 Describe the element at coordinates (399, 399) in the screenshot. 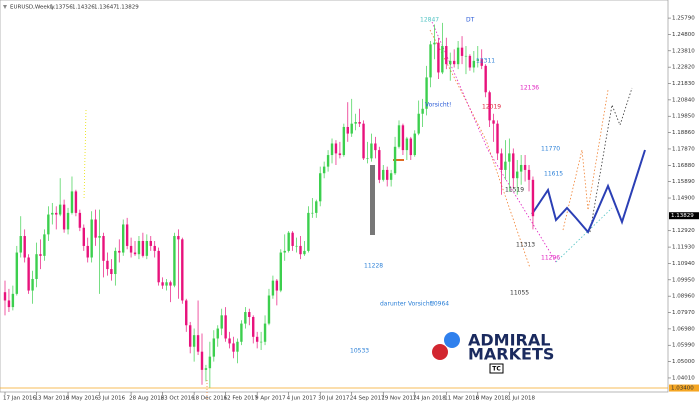

I see `x-tick-label: 19 Nov 2017` at that location.